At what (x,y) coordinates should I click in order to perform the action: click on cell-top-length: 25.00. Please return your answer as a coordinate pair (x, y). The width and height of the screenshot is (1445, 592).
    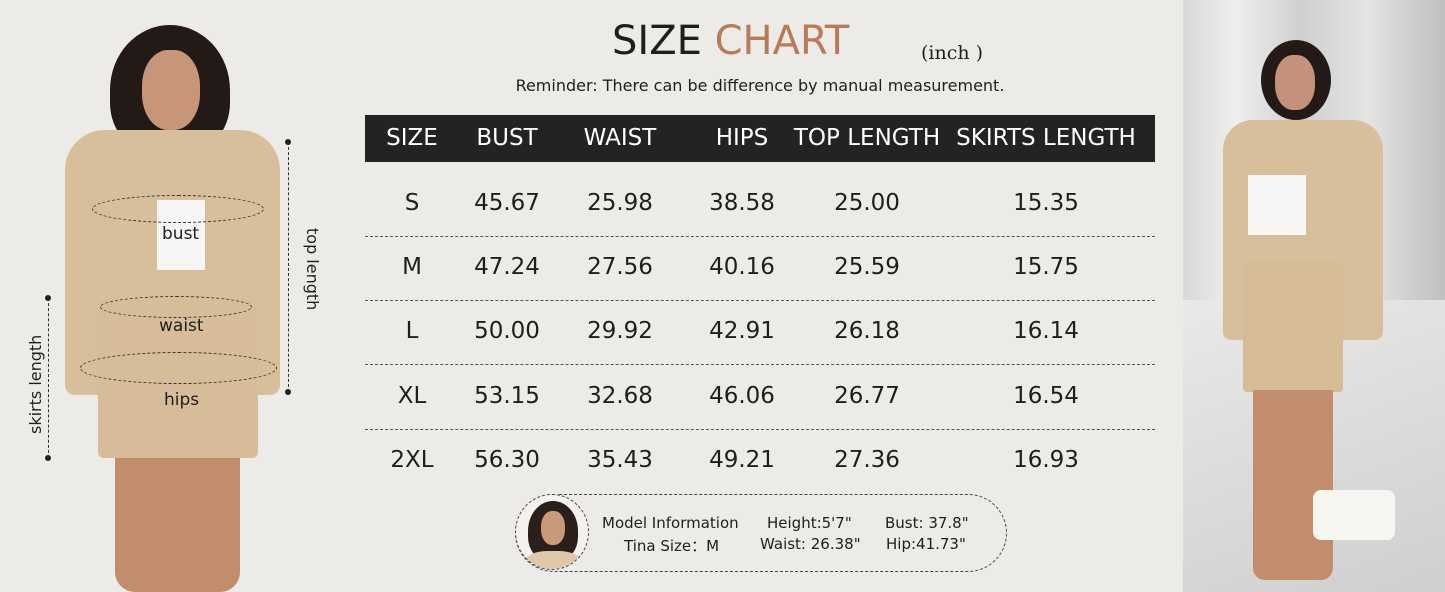
    Looking at the image, I should click on (867, 203).